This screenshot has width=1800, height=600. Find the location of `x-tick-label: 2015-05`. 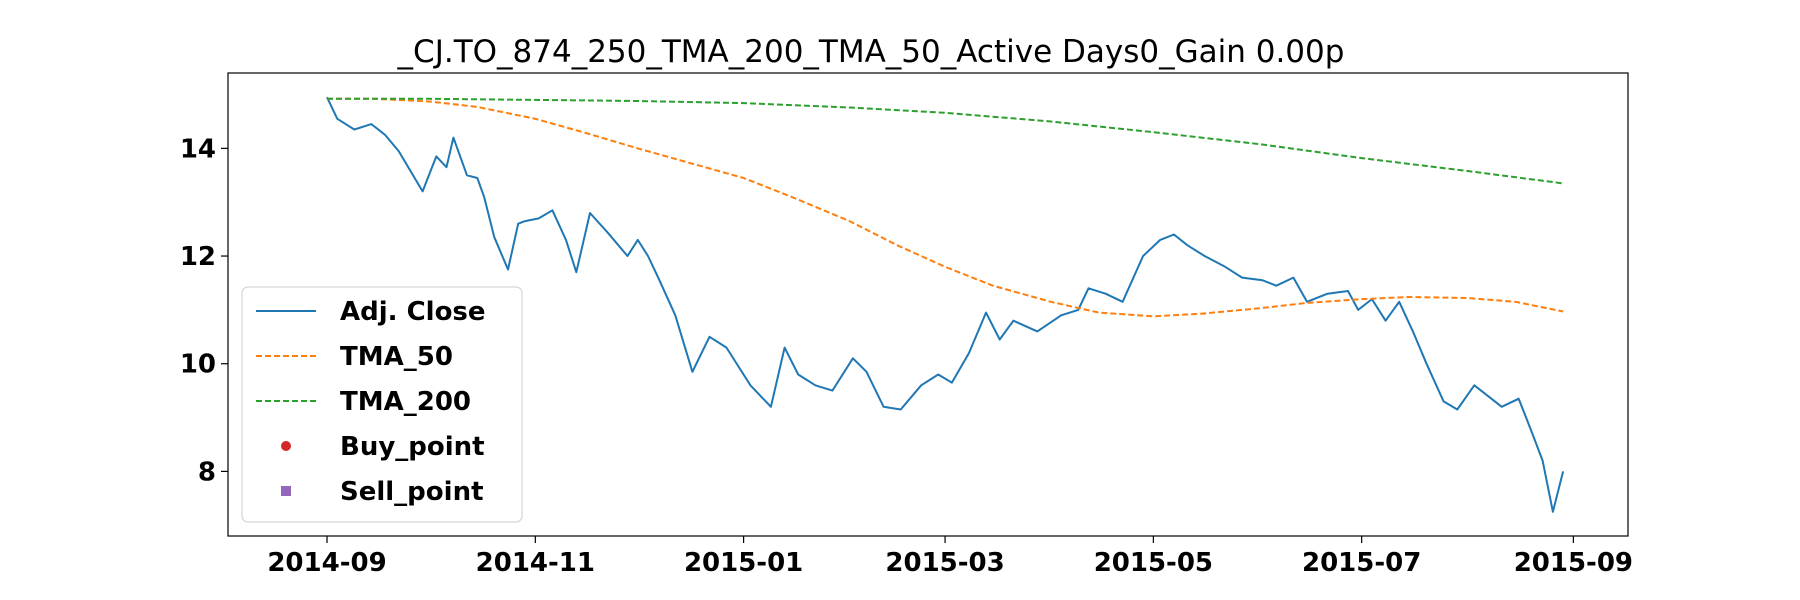

x-tick-label: 2015-05 is located at coordinates (1153, 563).